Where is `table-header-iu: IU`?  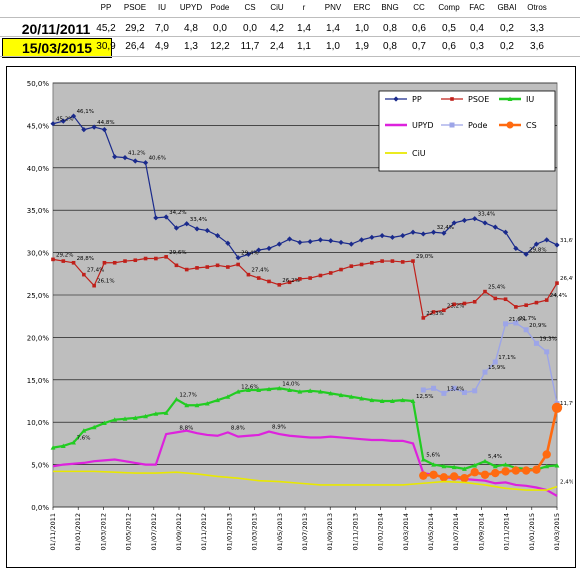
table-header-iu: IU is located at coordinates (162, 7).